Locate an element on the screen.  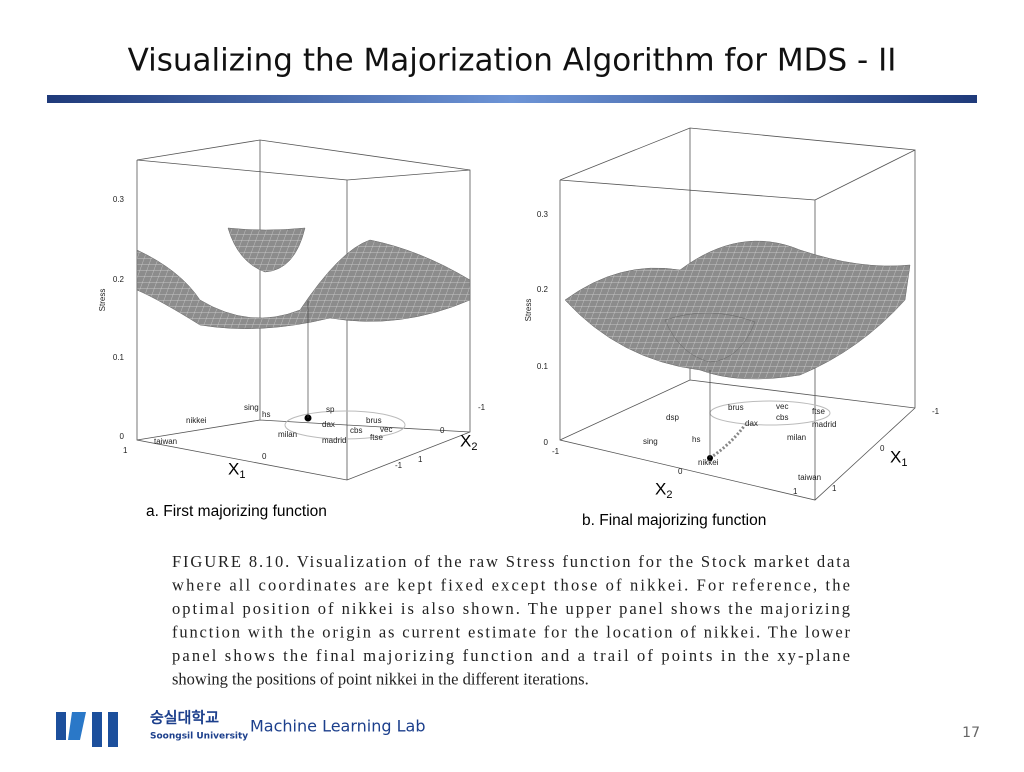
university-en: Soongsil University is located at coordinates (199, 737).